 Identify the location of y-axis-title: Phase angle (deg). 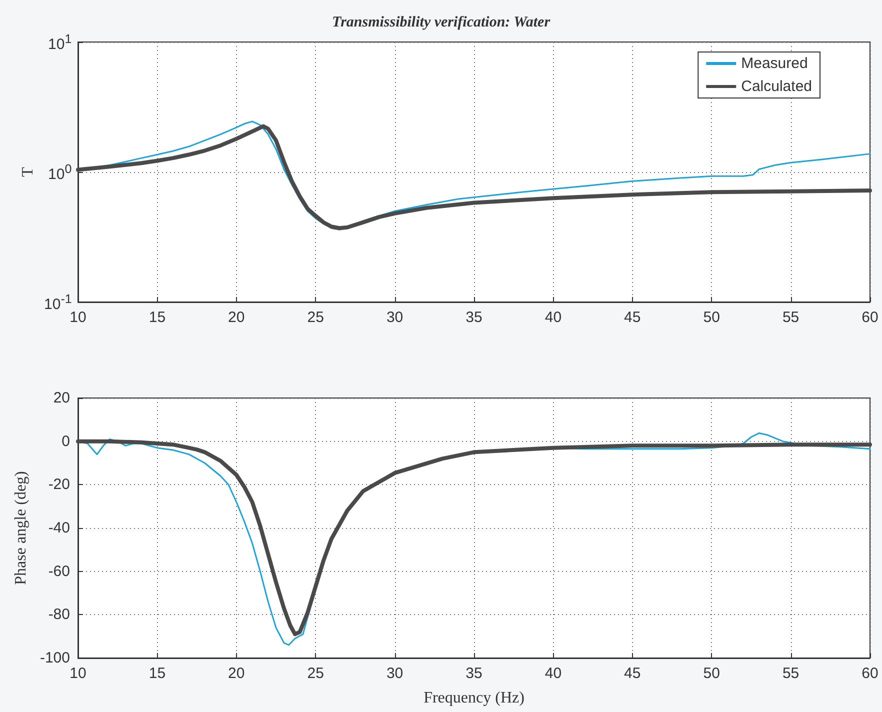
(21, 528).